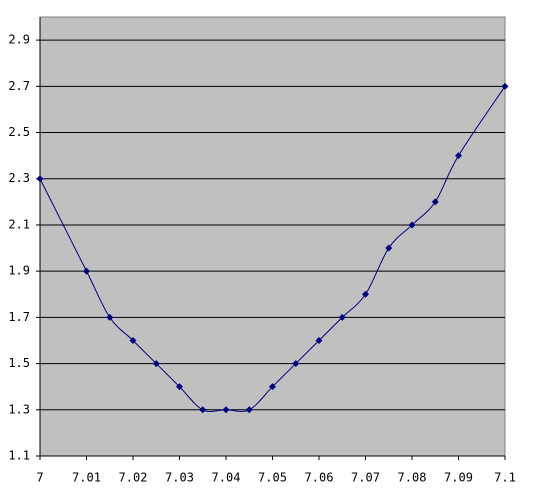 The image size is (533, 498). What do you see at coordinates (458, 478) in the screenshot?
I see `x-tick-label: 7.09` at bounding box center [458, 478].